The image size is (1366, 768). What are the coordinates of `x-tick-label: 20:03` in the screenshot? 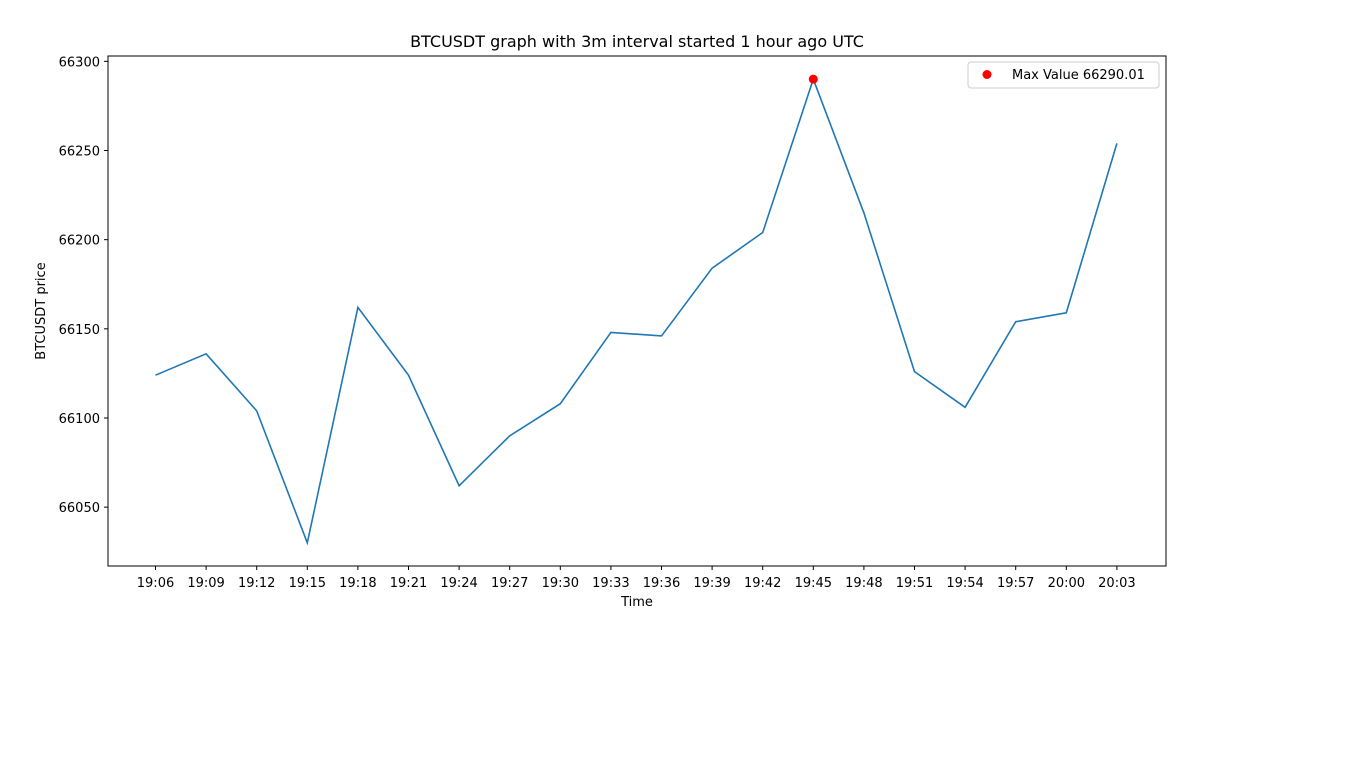 It's located at (1116, 583).